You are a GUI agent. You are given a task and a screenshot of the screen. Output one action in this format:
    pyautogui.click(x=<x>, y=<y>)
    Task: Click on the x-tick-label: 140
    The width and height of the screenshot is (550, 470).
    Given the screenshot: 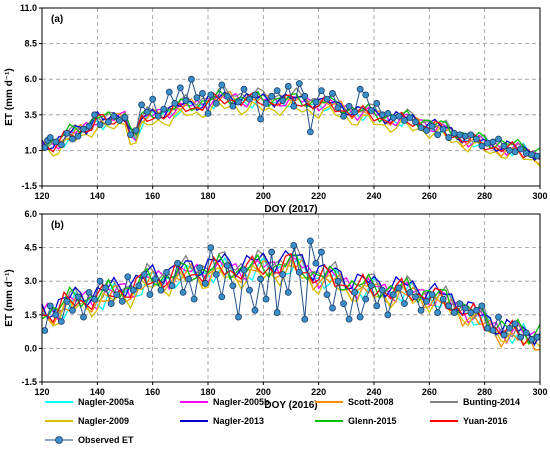 What is the action you would take?
    pyautogui.click(x=97, y=392)
    